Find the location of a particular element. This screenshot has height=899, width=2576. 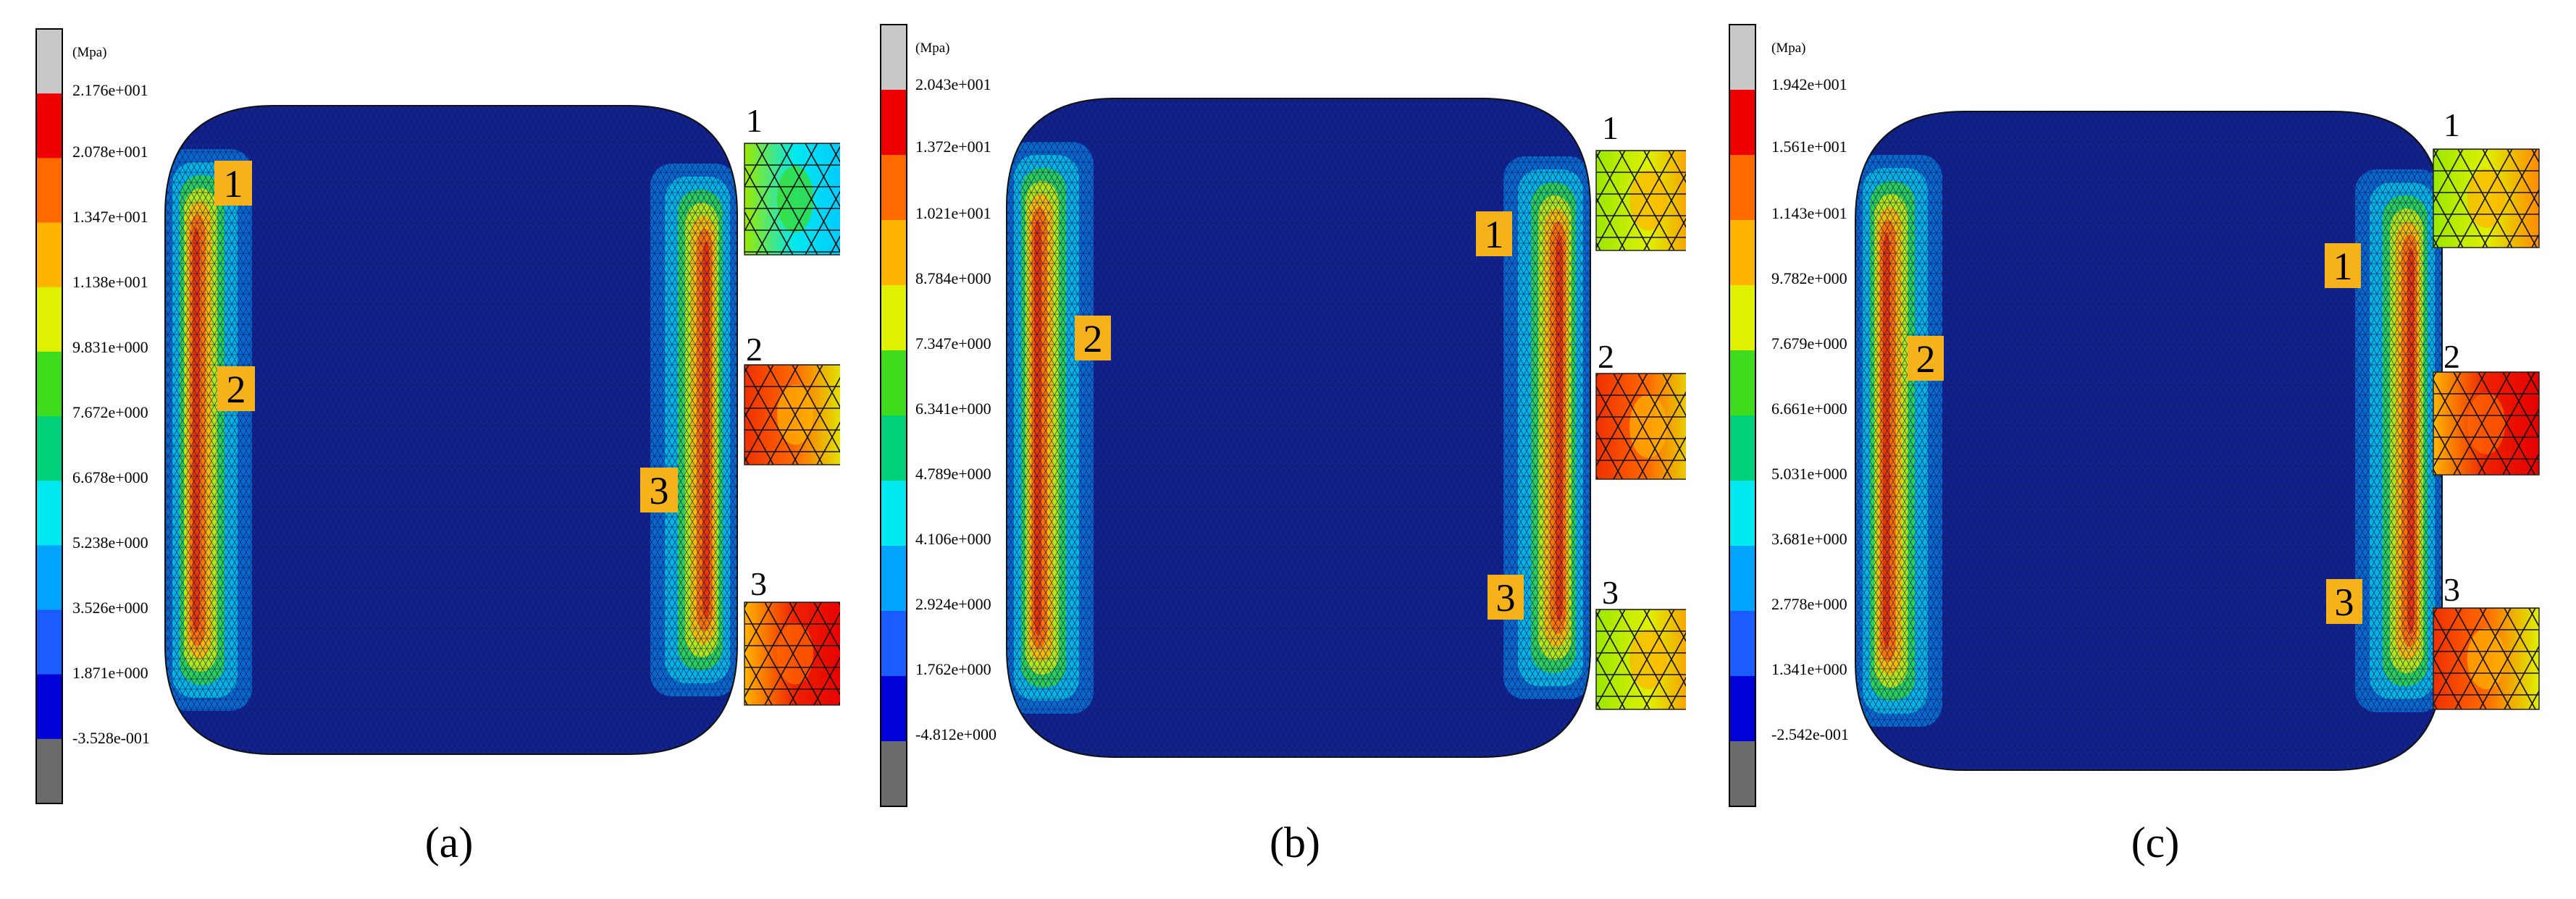

legend-unit-b: (Mpa) is located at coordinates (932, 48).